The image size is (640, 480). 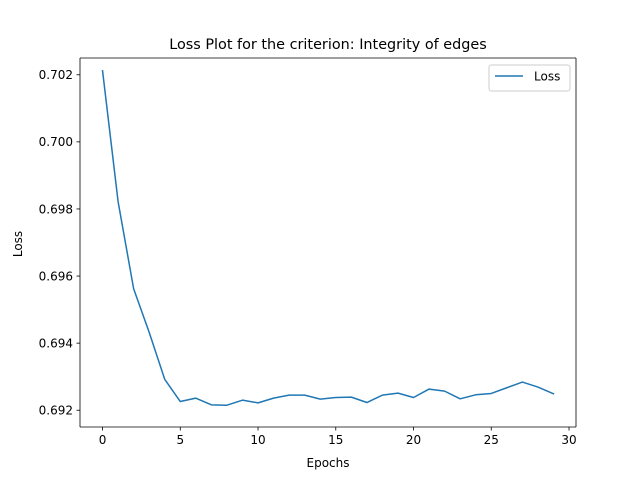 I want to click on x-tick-label: 0, so click(x=103, y=440).